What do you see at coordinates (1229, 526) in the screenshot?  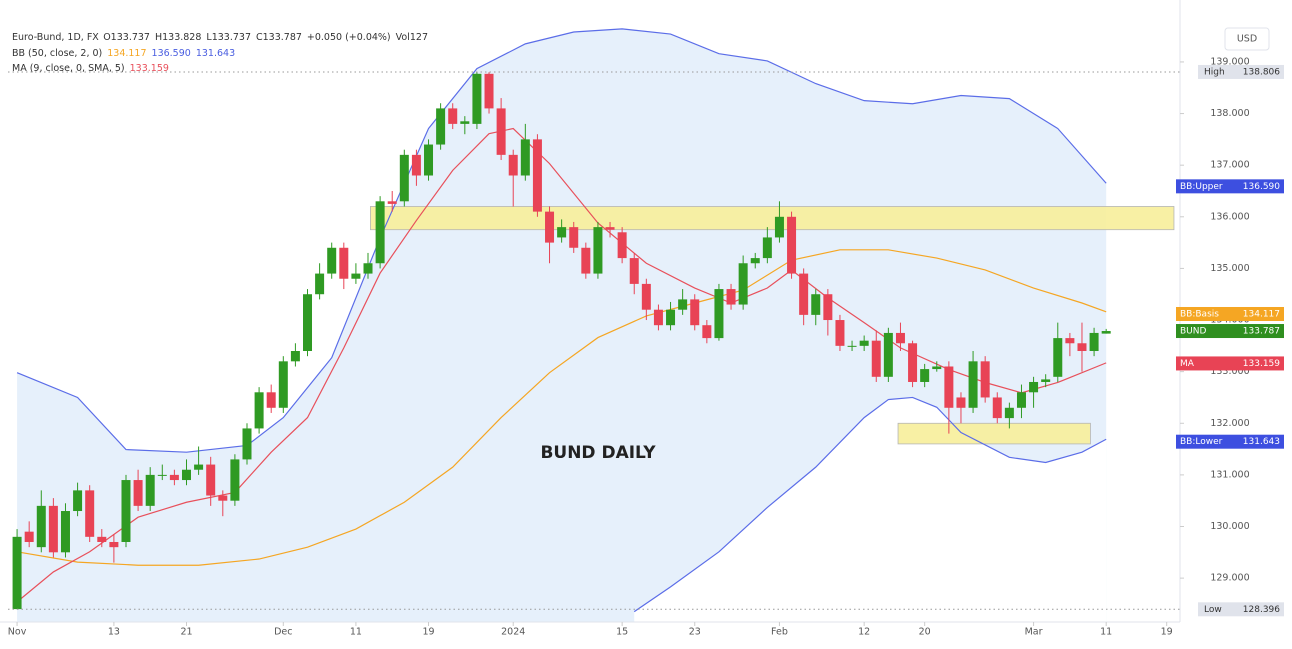 I see `y-tick-label: 130.000` at bounding box center [1229, 526].